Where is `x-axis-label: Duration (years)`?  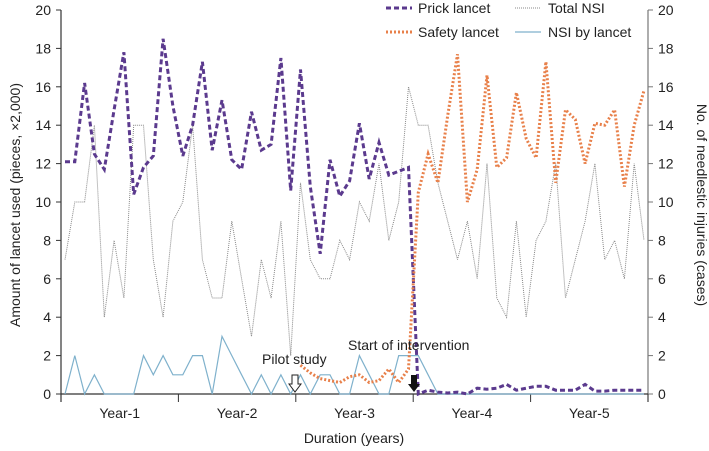
x-axis-label: Duration (years) is located at coordinates (354, 438).